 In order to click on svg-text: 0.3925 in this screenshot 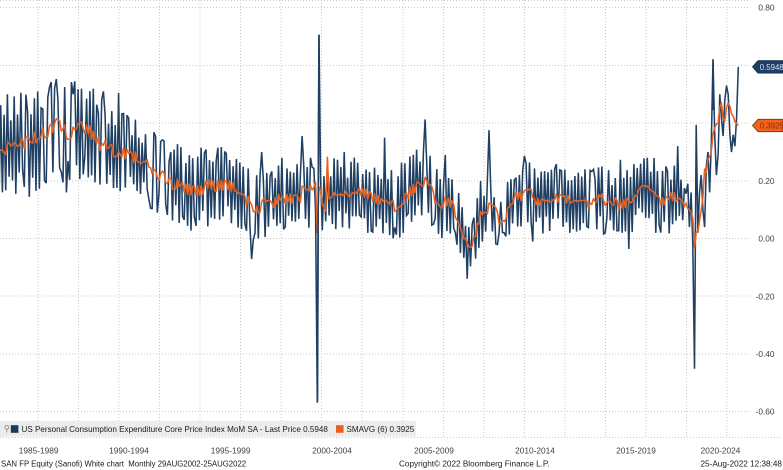, I will do `click(771, 125)`.